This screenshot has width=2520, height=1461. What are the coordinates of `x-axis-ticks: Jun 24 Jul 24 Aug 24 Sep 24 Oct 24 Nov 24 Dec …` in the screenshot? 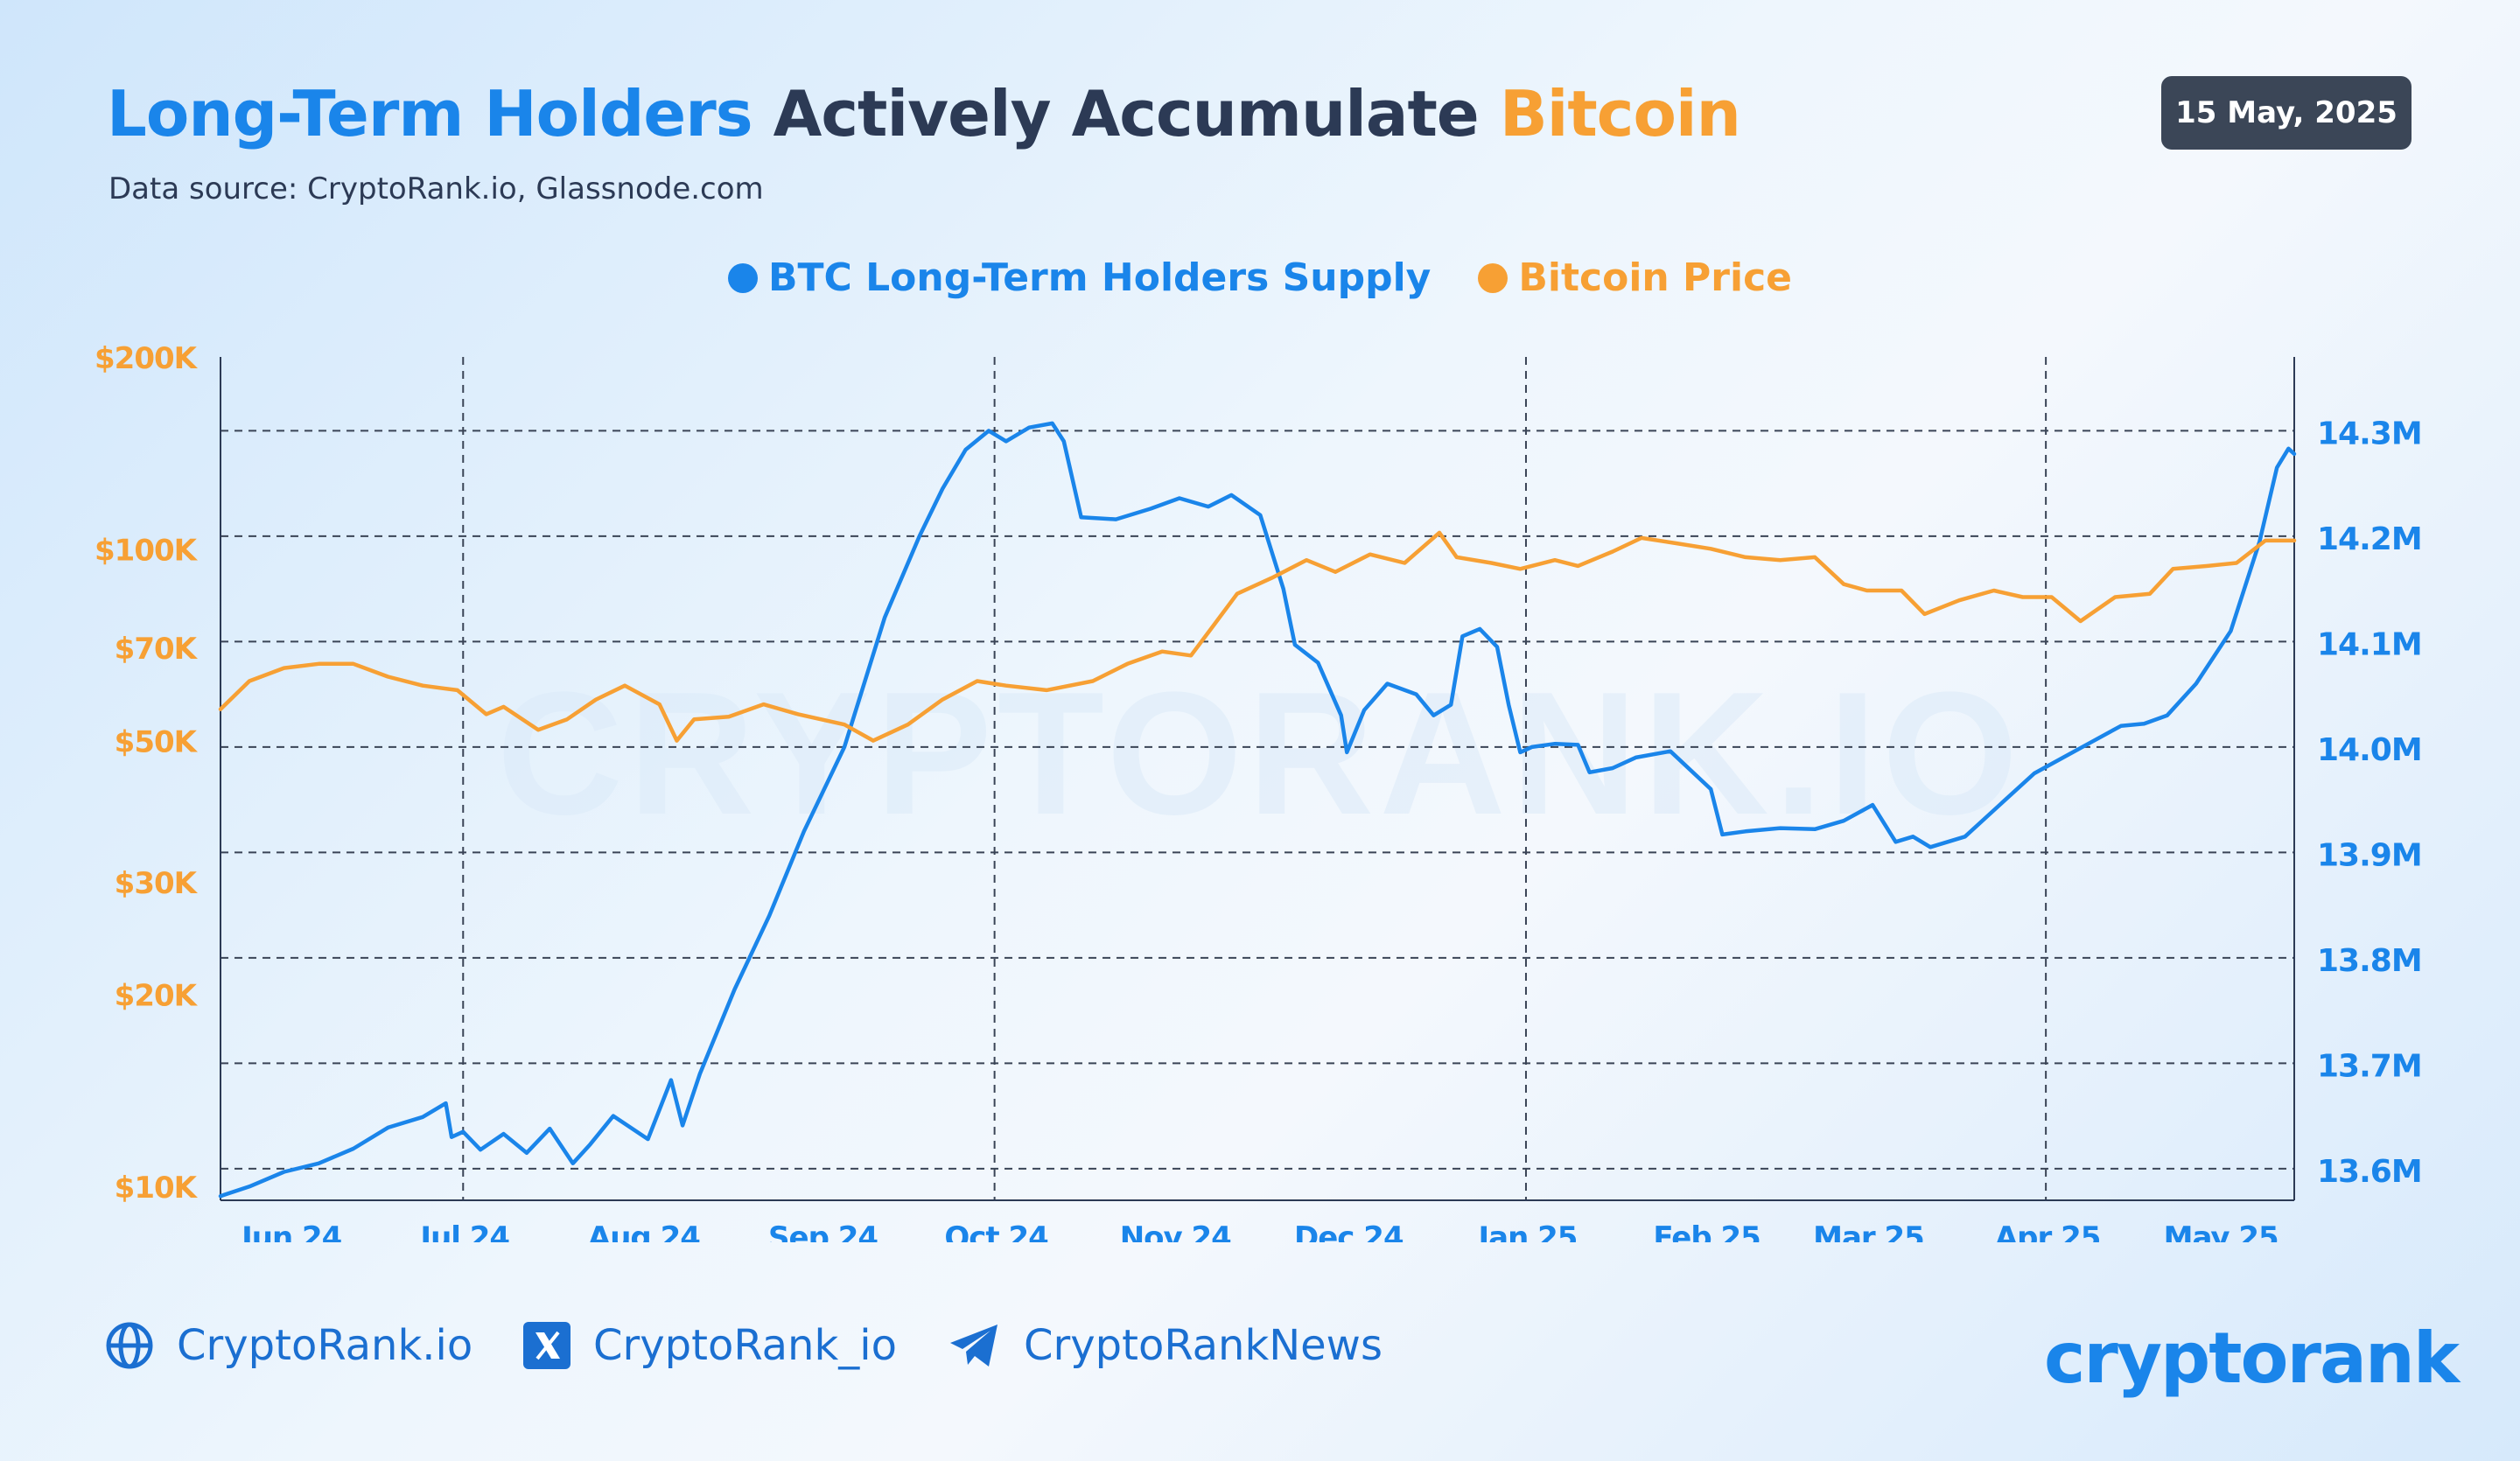 It's located at (1259, 1231).